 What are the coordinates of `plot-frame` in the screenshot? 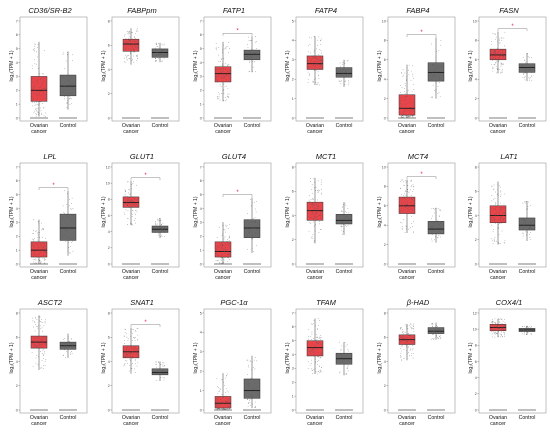 It's located at (237, 361).